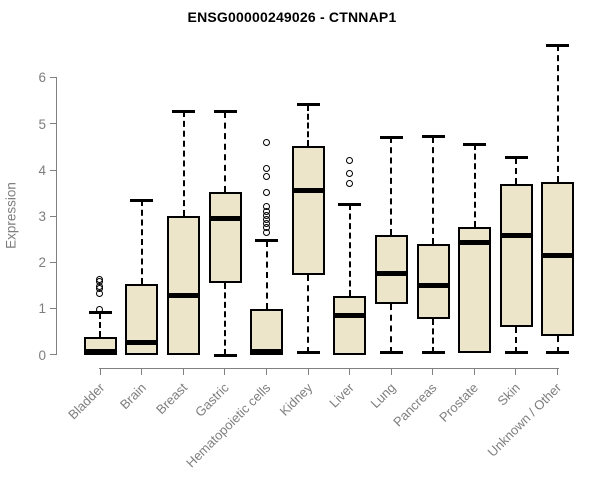 This screenshot has height=500, width=600. I want to click on x-tick-liver, so click(350, 371).